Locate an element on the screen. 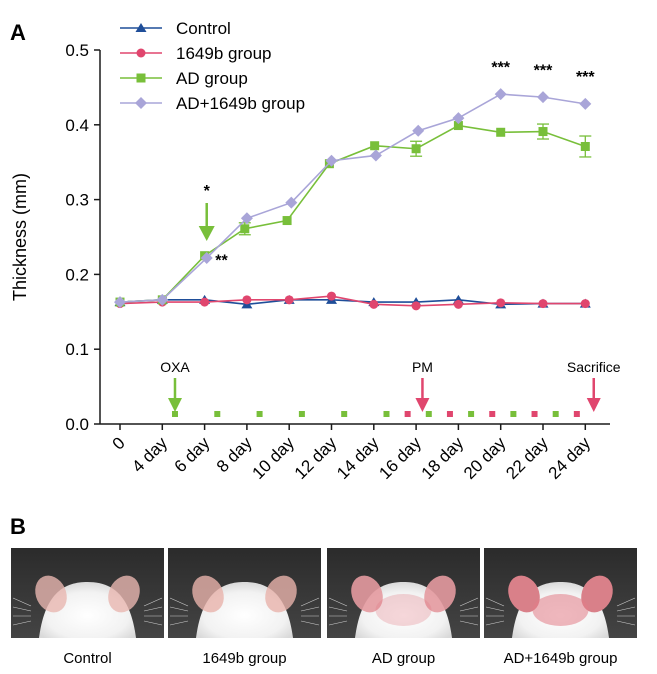  y-axis-title: Thickness (mm) is located at coordinates (20, 237).